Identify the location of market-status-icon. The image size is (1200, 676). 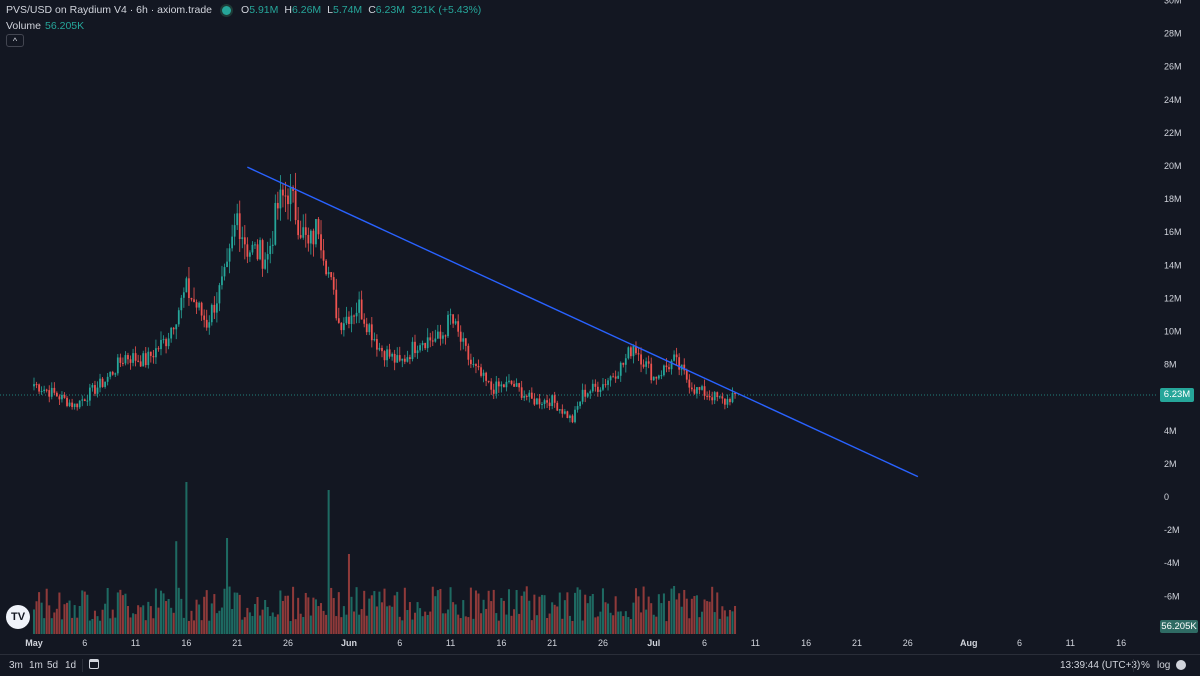
(227, 10).